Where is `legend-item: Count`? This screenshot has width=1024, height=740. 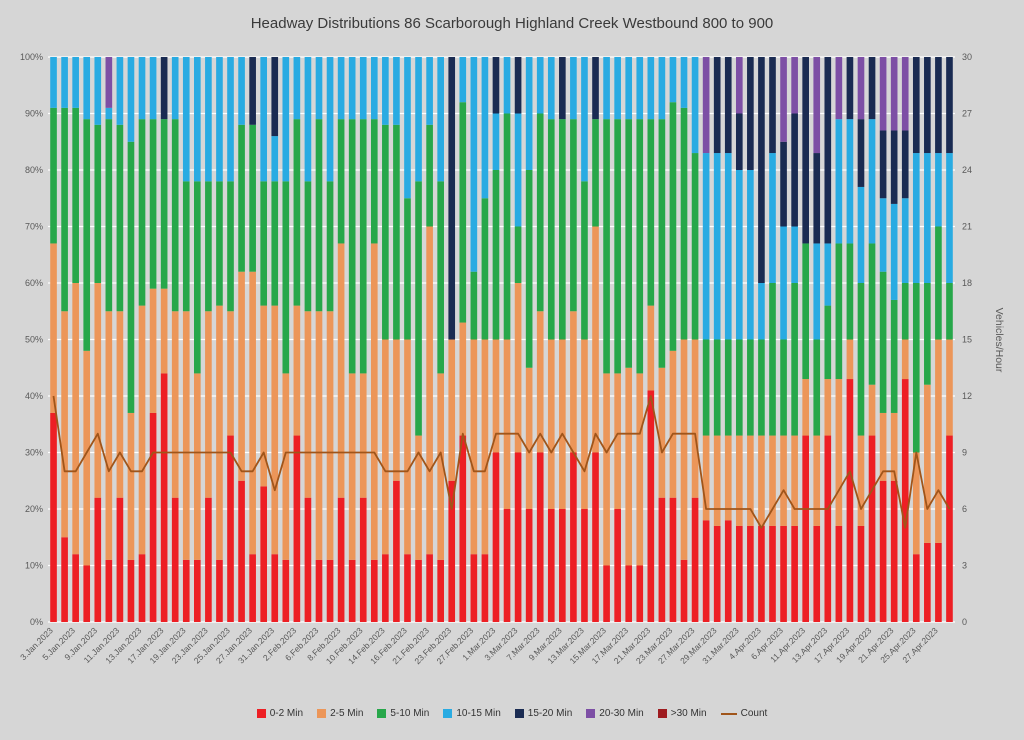 legend-item: Count is located at coordinates (743, 713).